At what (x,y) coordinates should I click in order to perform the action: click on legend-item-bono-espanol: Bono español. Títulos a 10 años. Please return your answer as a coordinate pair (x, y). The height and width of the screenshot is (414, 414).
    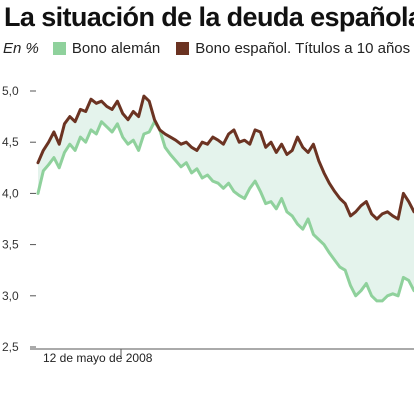
    Looking at the image, I should click on (293, 48).